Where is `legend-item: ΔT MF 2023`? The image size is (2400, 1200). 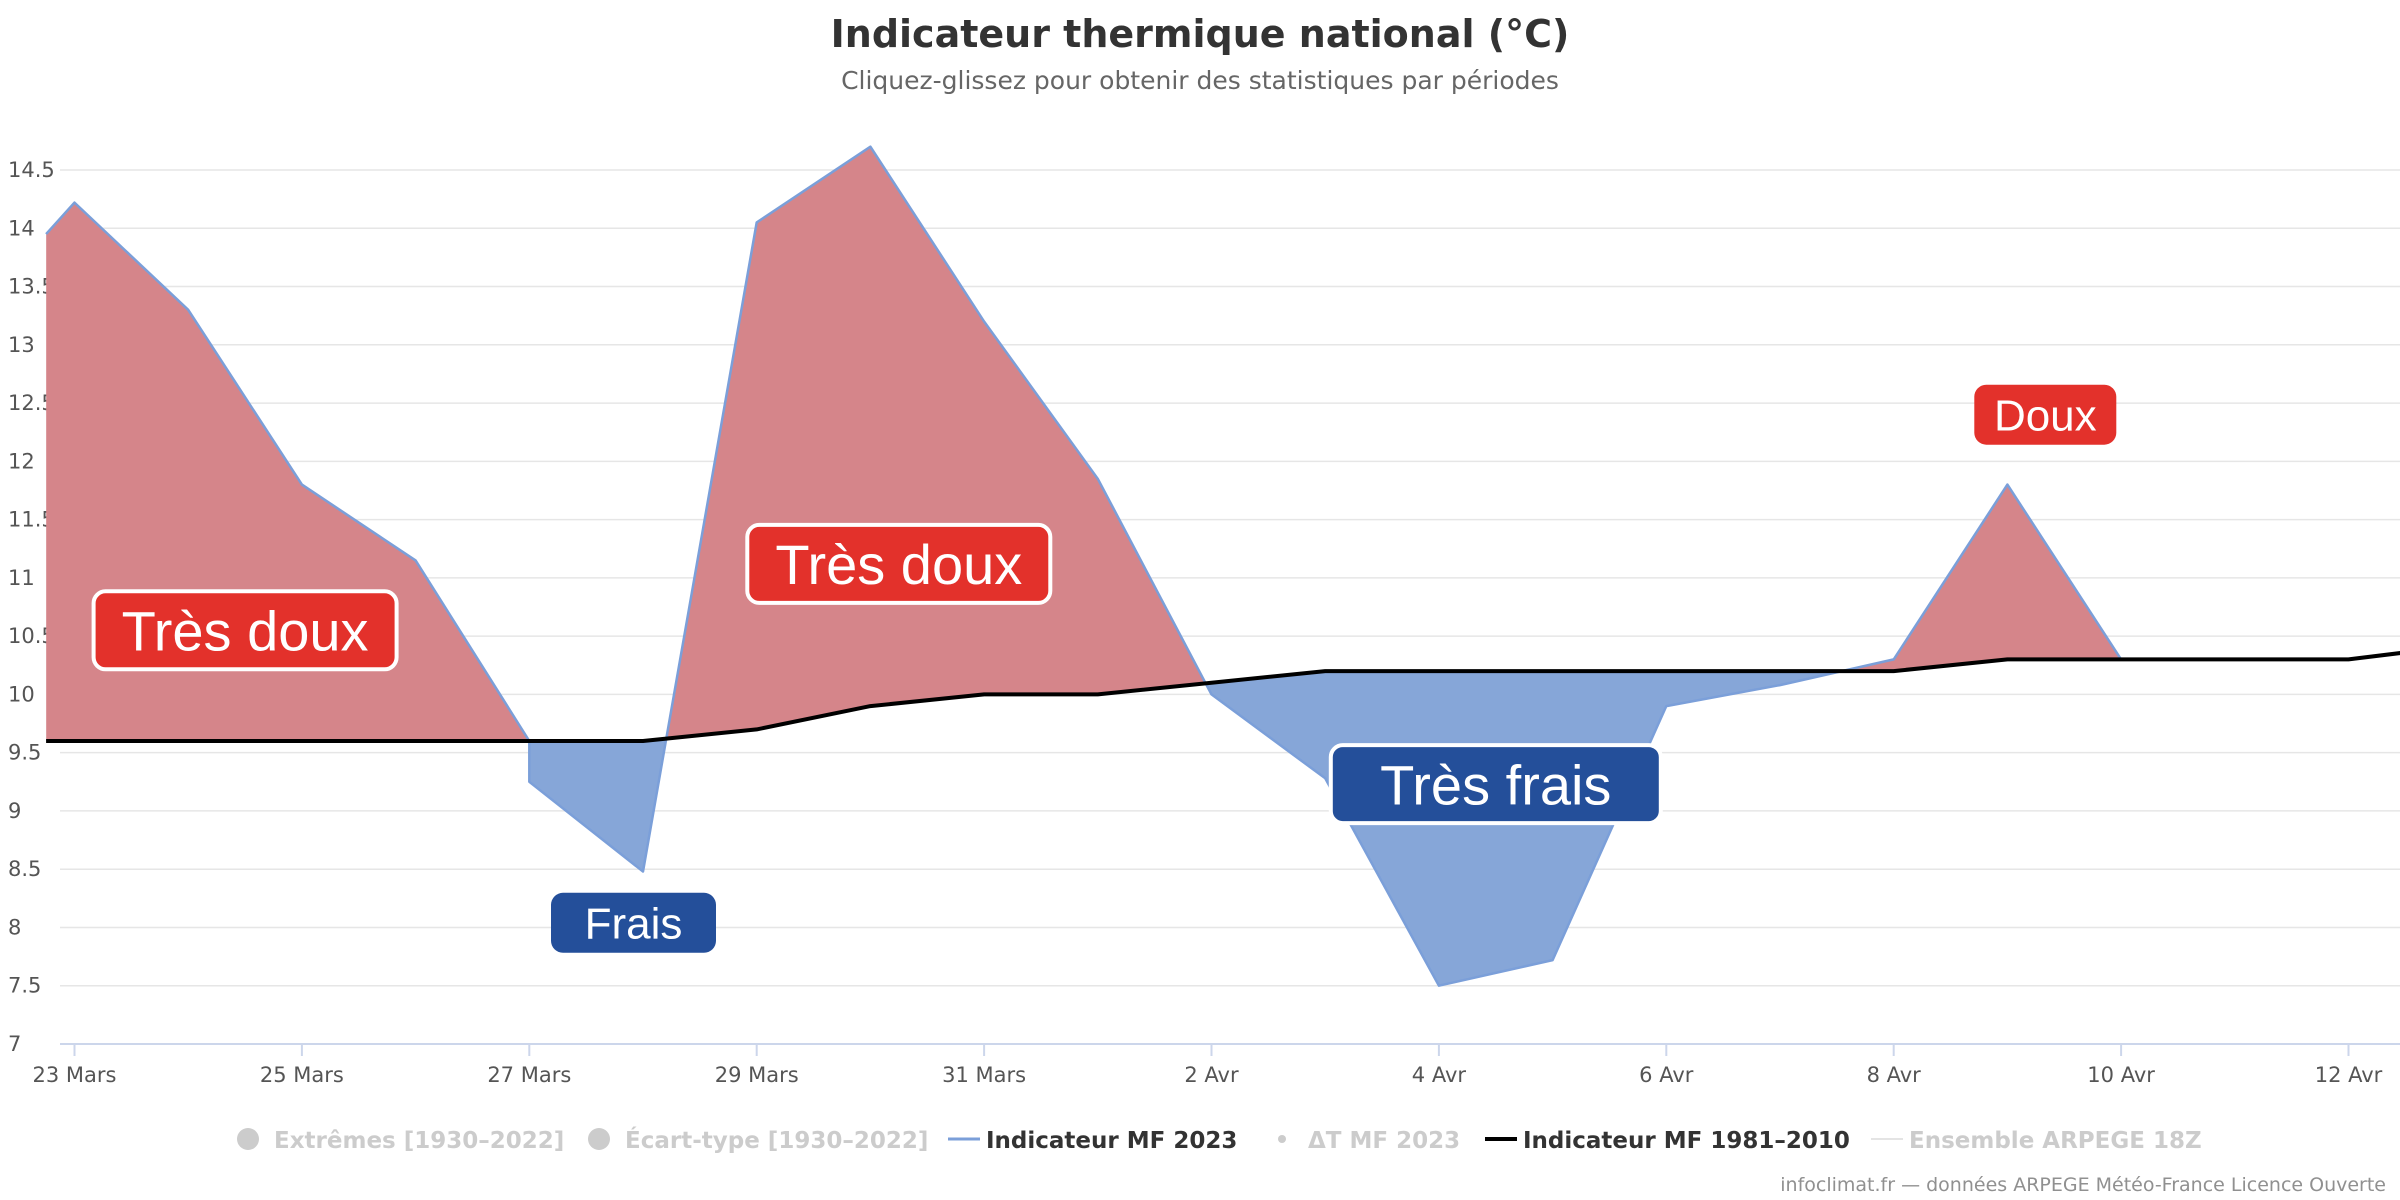 legend-item: ΔT MF 2023 is located at coordinates (1369, 1141).